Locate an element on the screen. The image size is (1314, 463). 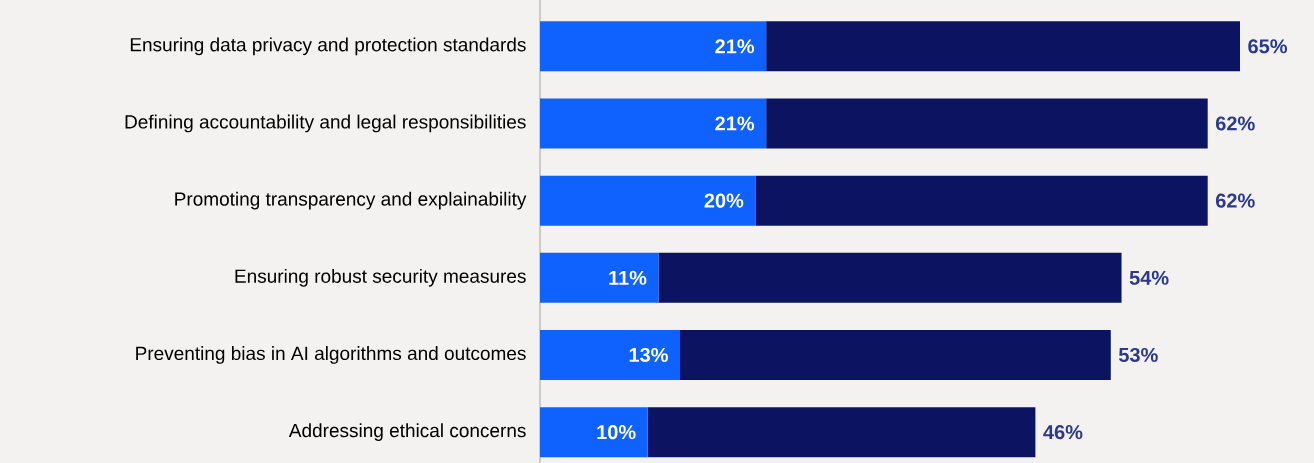
total-label: 46% is located at coordinates (1063, 432).